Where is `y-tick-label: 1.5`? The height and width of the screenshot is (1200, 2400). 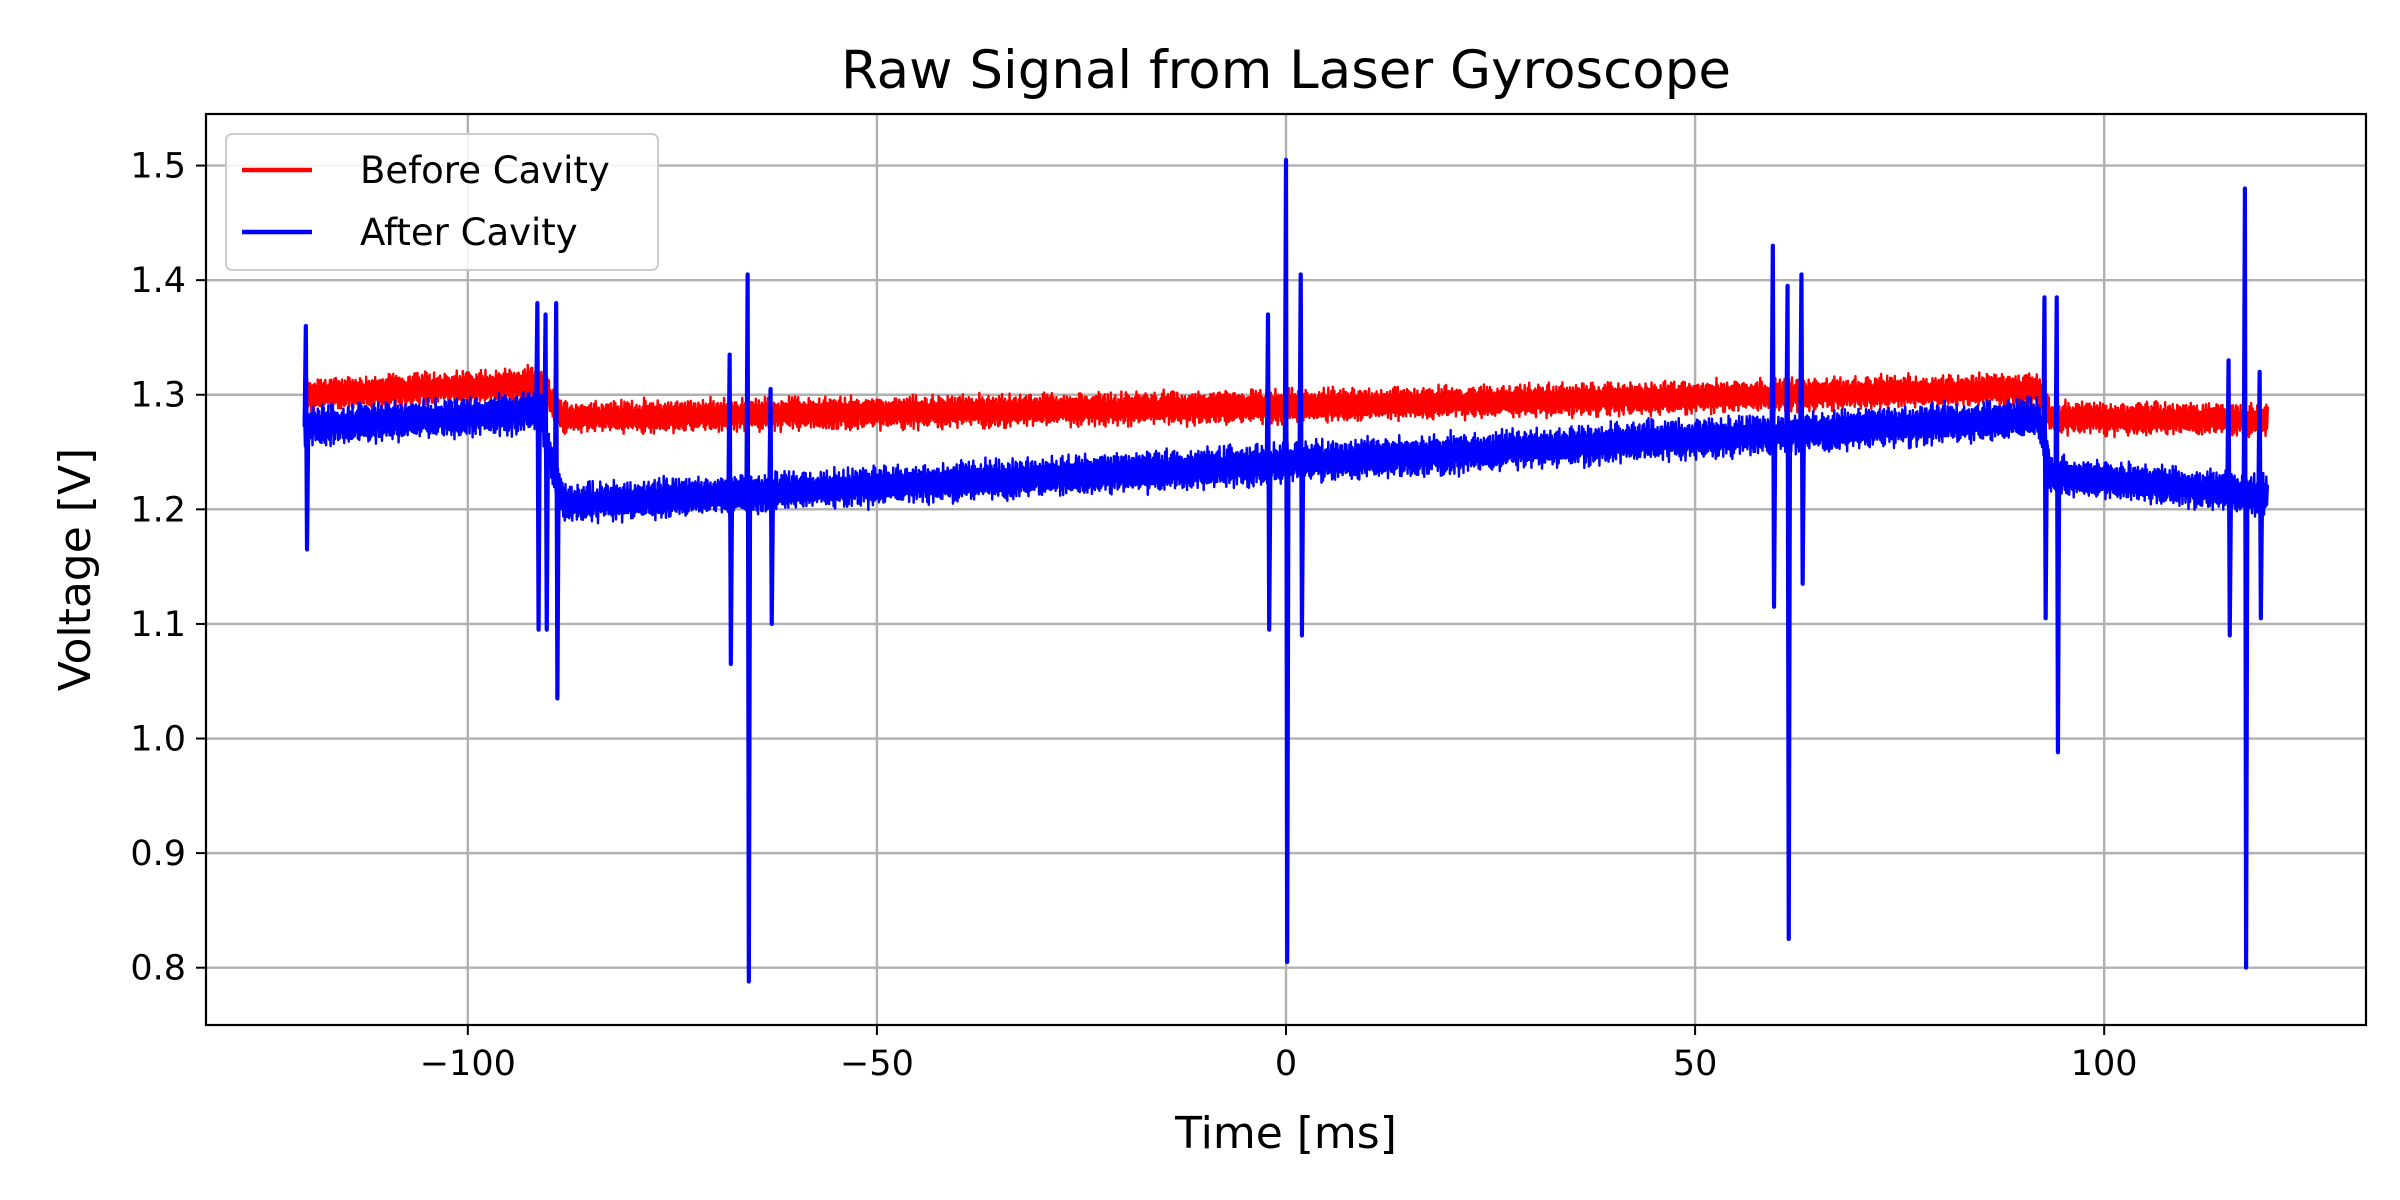
y-tick-label: 1.5 is located at coordinates (158, 167).